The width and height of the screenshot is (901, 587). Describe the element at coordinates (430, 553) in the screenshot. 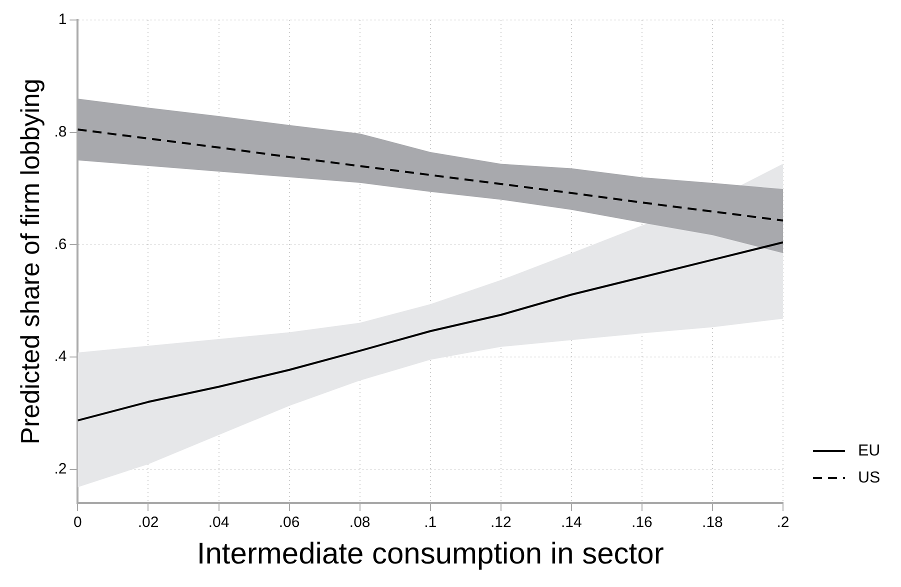

I see `x-axis-title: Intermediate consumption in sector` at that location.